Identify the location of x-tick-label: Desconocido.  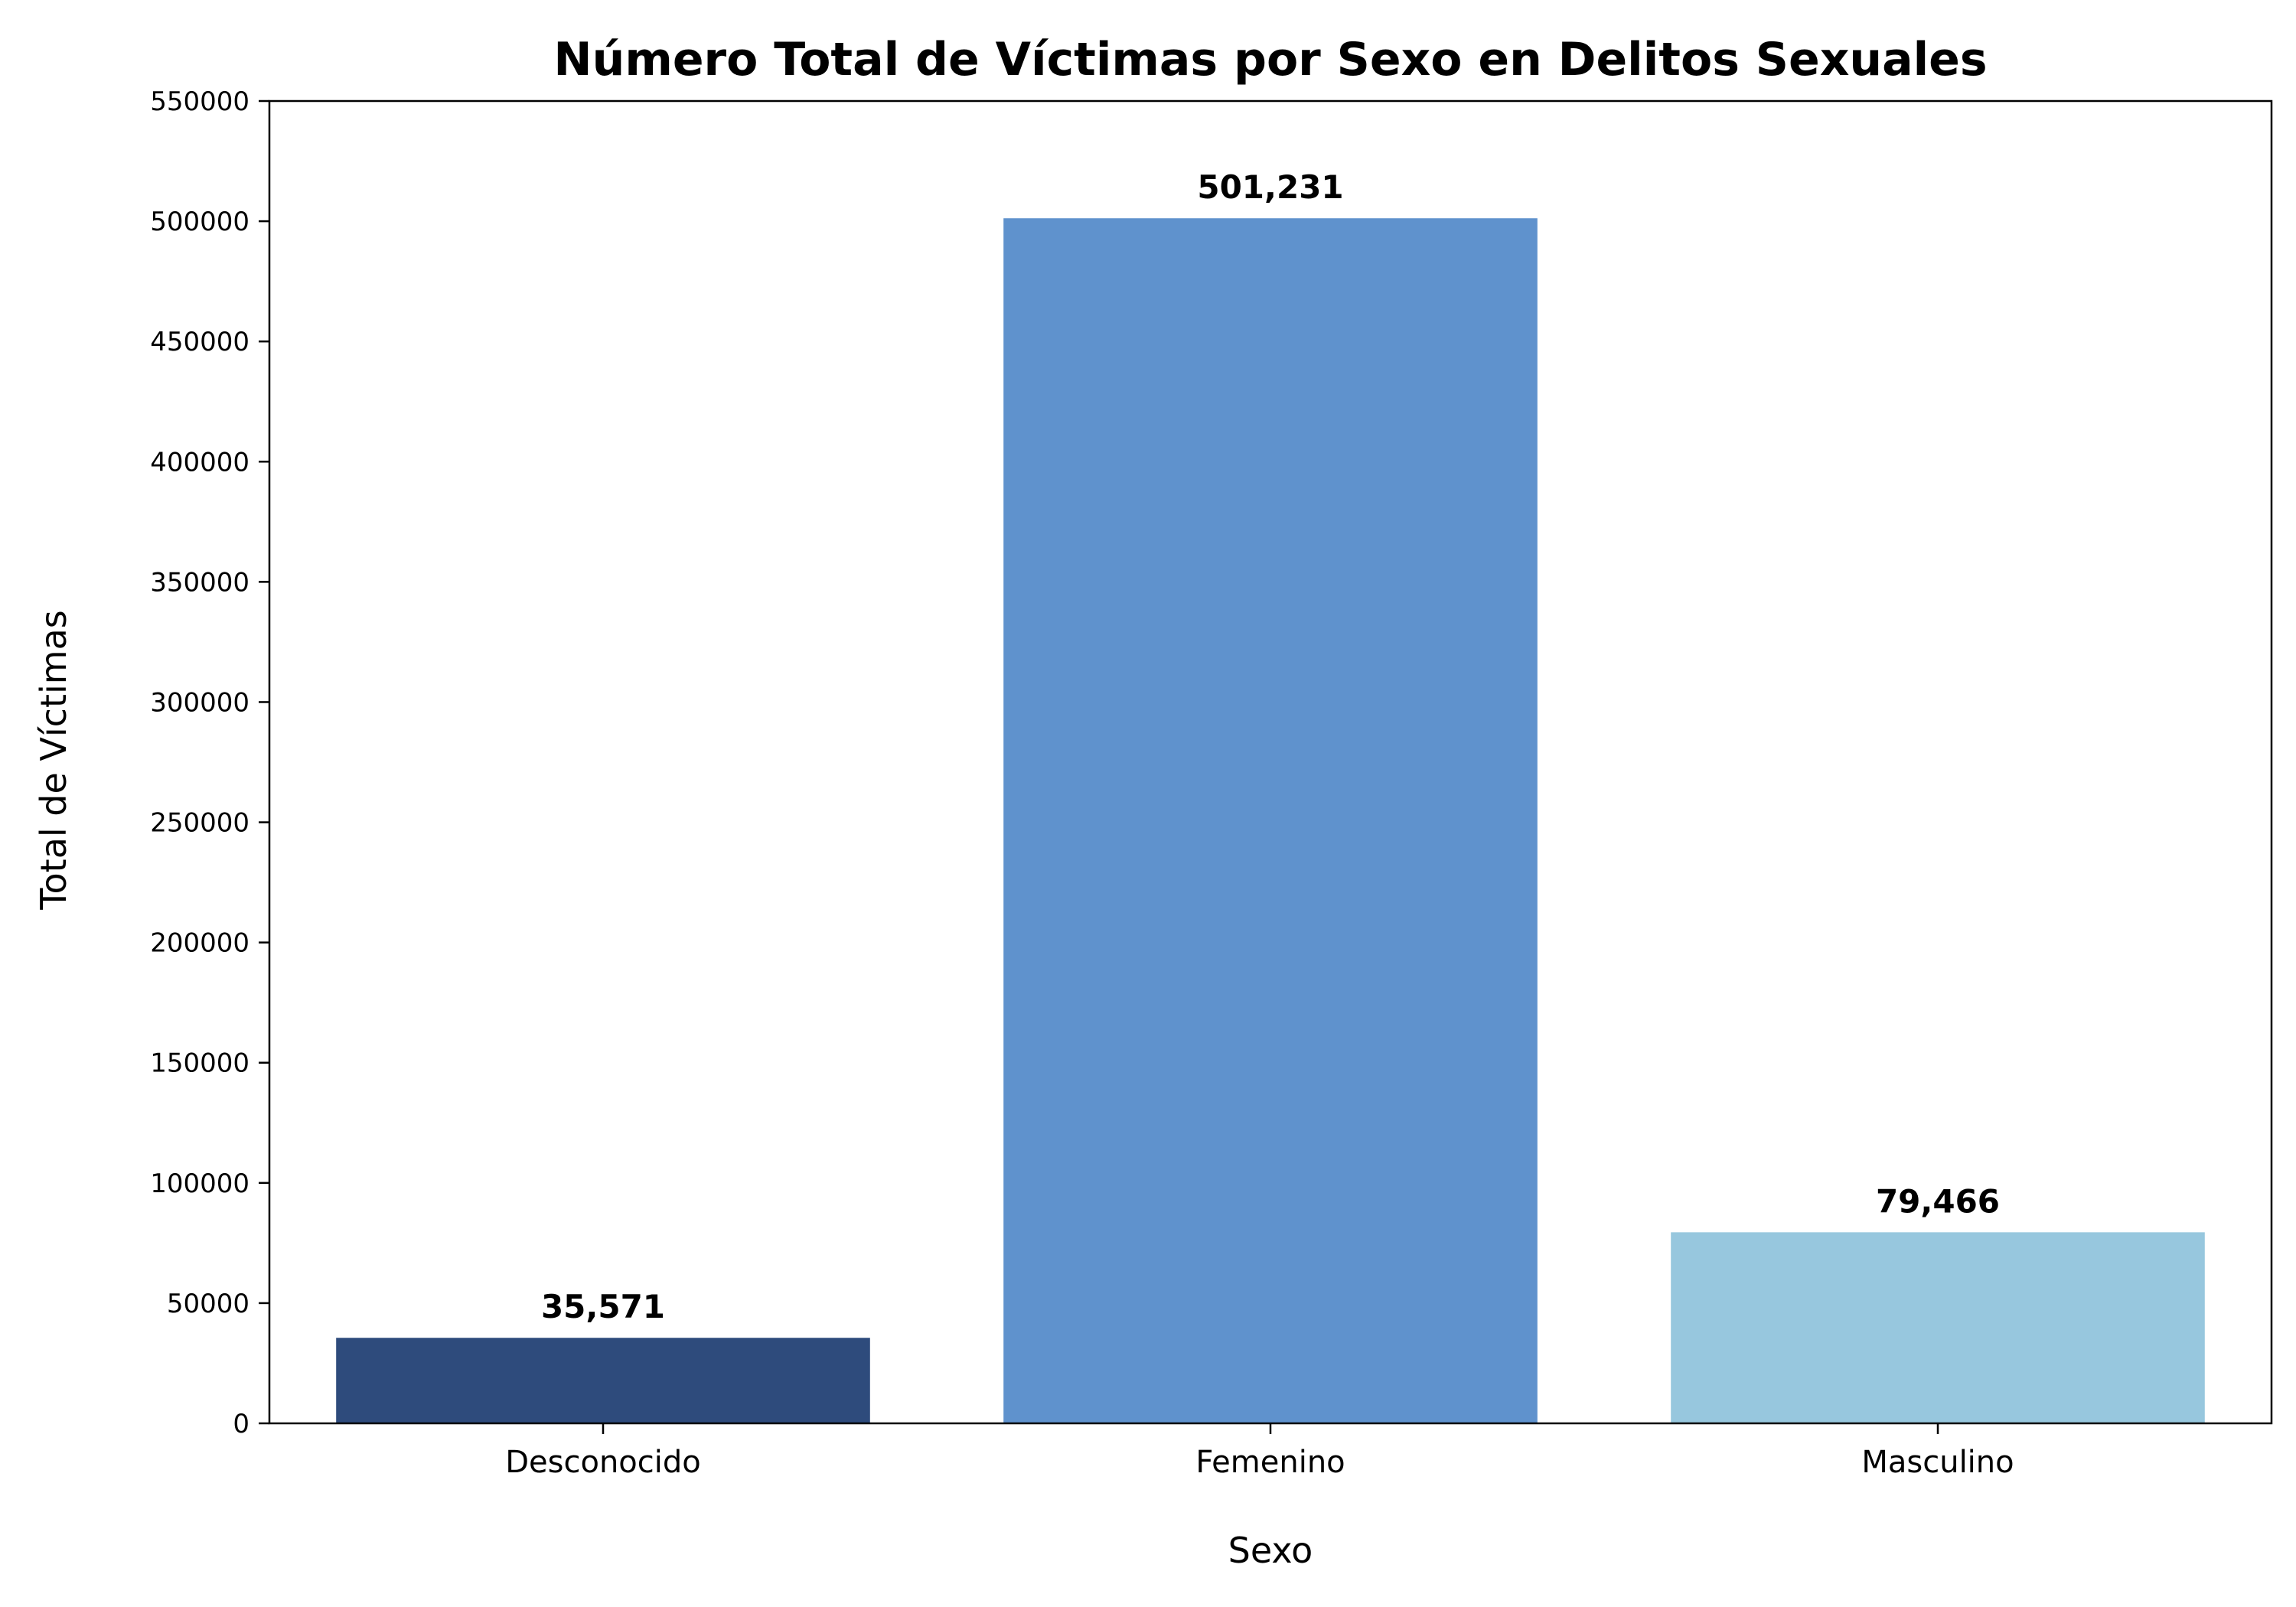
(603, 1462).